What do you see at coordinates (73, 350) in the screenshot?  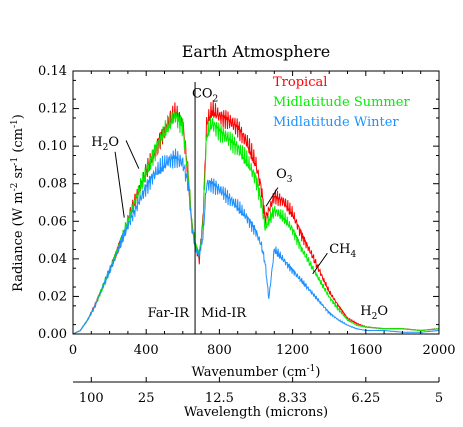 I see `x-tick-label: 0` at bounding box center [73, 350].